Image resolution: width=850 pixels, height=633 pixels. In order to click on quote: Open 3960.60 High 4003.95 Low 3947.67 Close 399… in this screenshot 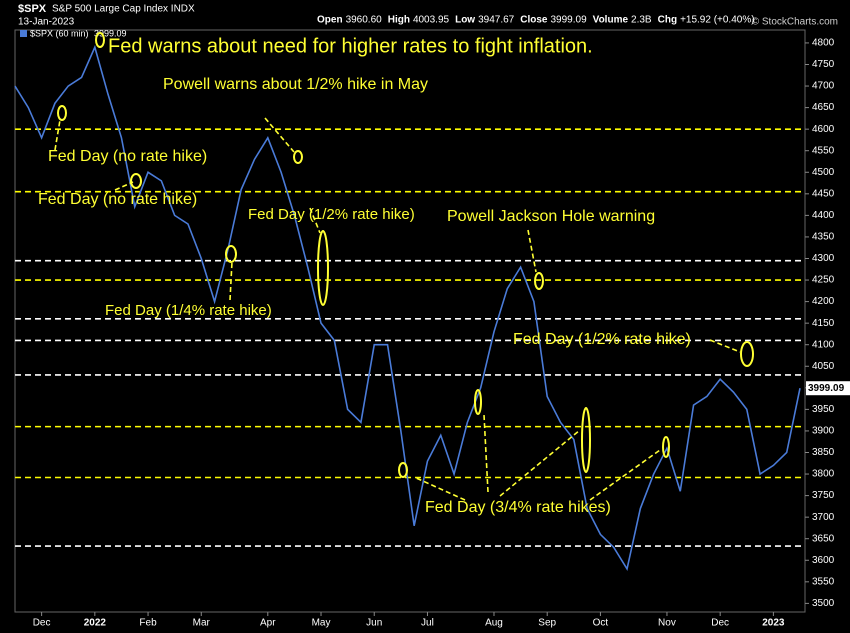, I will do `click(536, 20)`.